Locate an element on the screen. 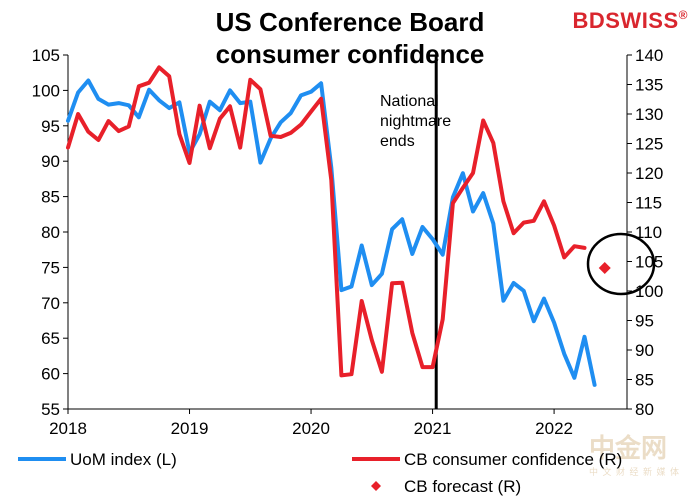 This screenshot has width=700, height=499. brand-logo: BDSWISS® is located at coordinates (630, 21).